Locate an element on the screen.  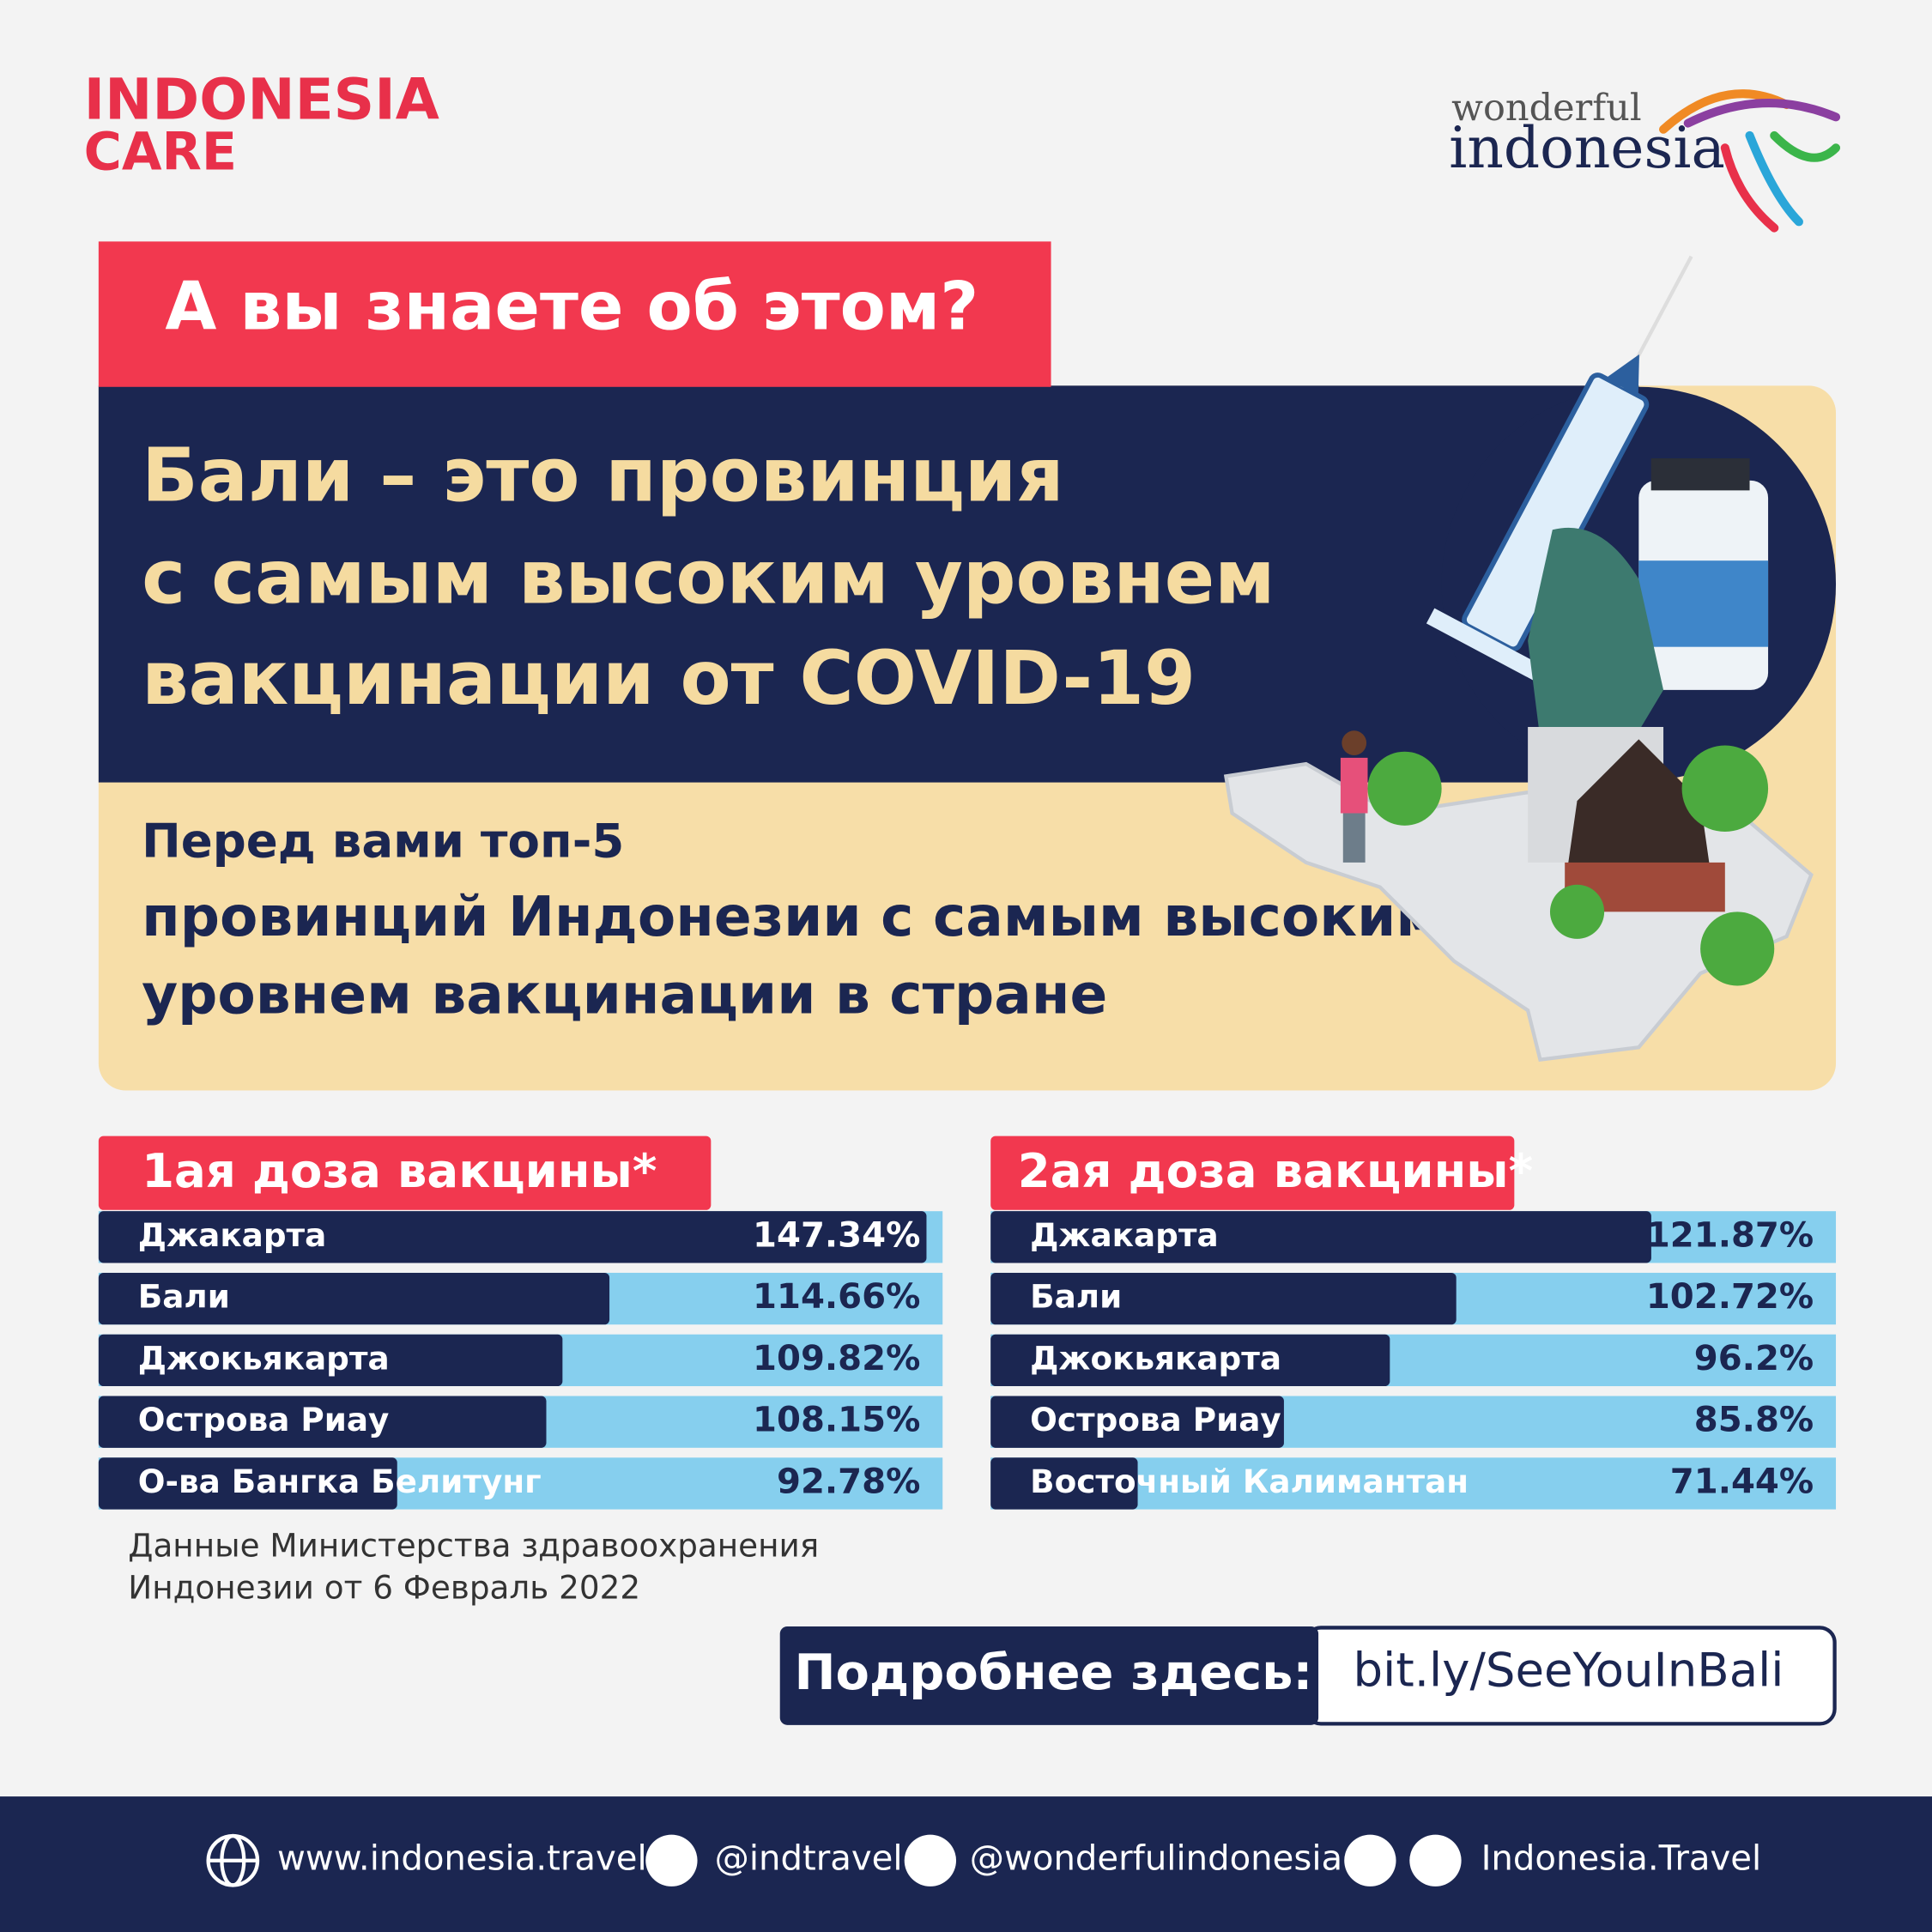
footer-facebook-youtube: Indonesia.Travel is located at coordinates (1622, 1859).